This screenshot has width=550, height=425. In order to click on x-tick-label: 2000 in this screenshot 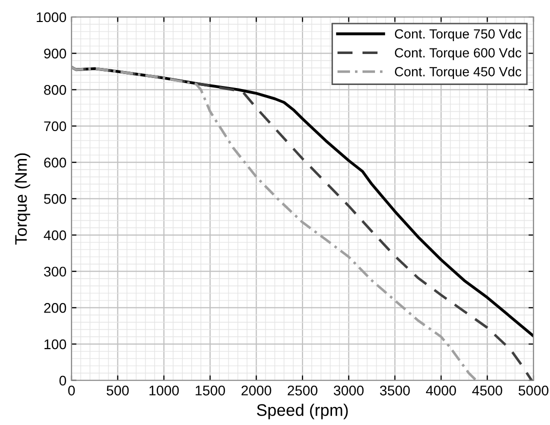, I will do `click(257, 391)`.